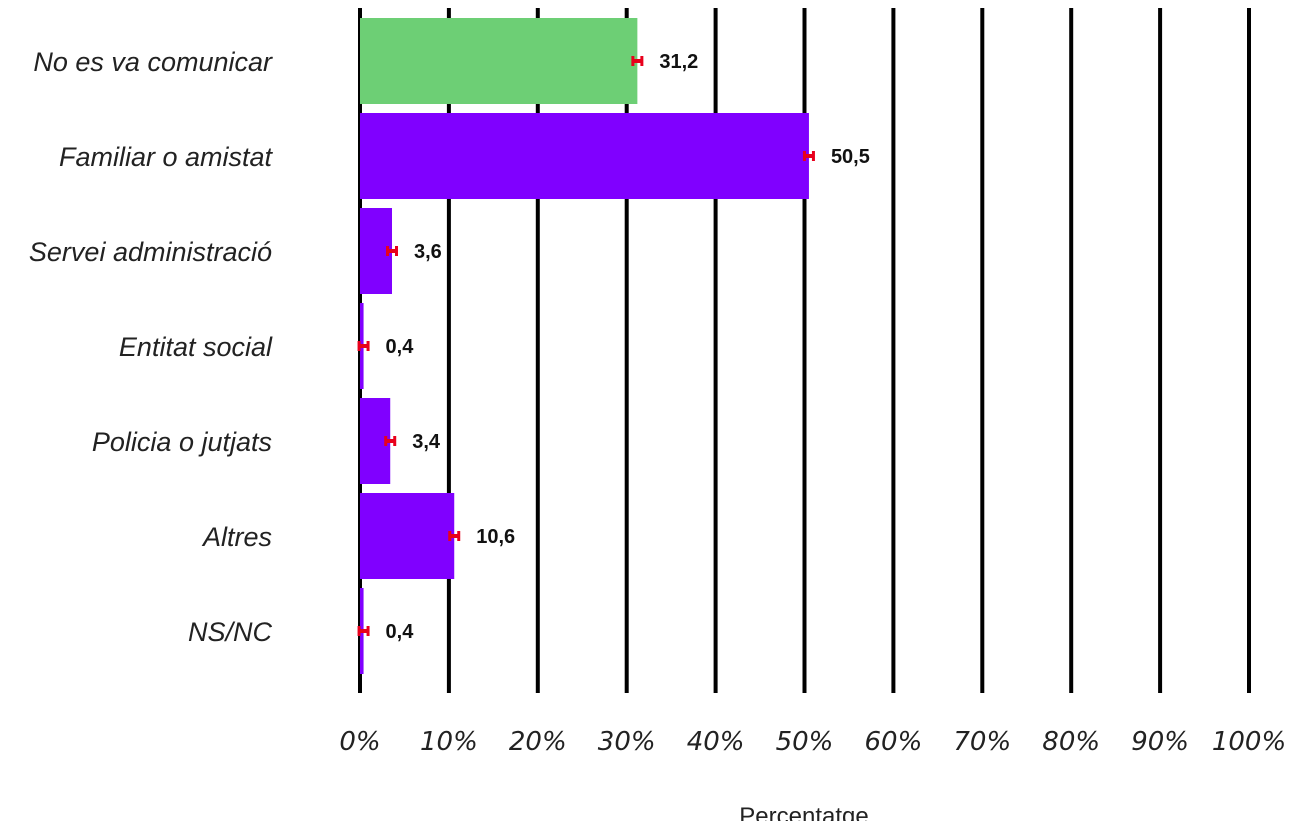  What do you see at coordinates (230, 632) in the screenshot?
I see `category-label: NS/NC` at bounding box center [230, 632].